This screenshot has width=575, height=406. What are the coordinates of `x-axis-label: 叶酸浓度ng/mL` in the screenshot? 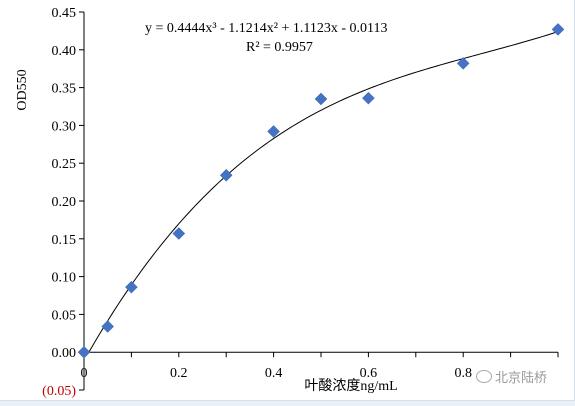 It's located at (350, 386).